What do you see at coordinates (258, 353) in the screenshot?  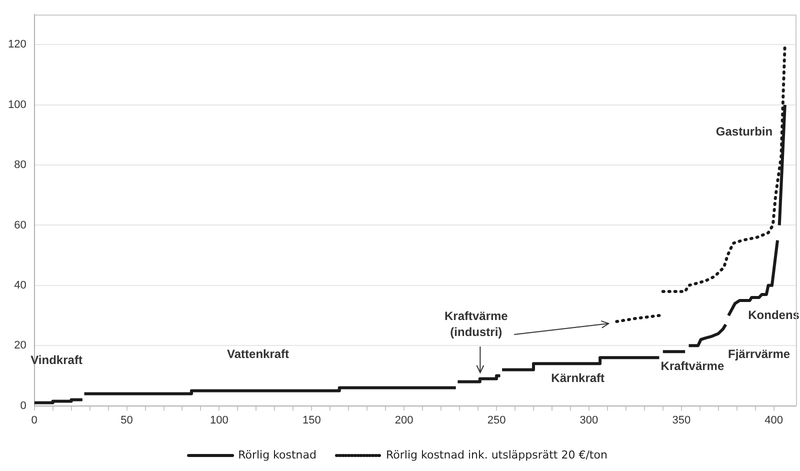 I see `annotation: Vattenkraft` at bounding box center [258, 353].